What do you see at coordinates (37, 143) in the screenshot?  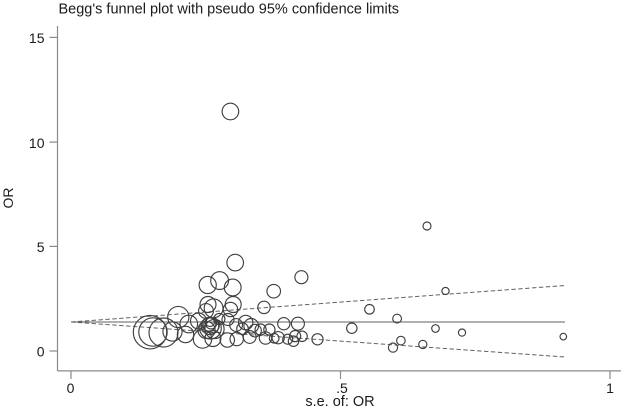 I see `svg-text: 10` at bounding box center [37, 143].